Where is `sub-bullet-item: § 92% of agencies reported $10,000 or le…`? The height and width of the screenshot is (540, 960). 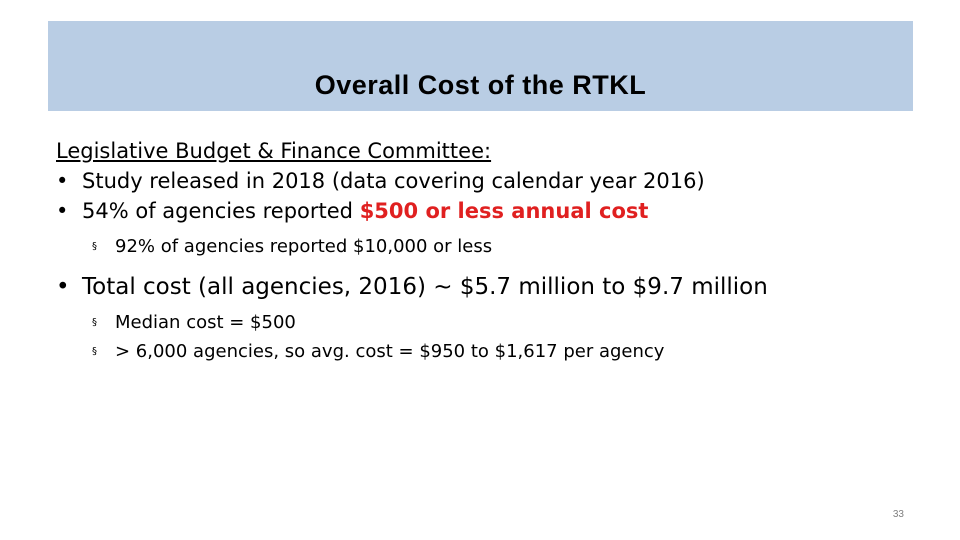
sub-bullet-item: § 92% of agencies reported $10,000 or le… is located at coordinates (491, 247).